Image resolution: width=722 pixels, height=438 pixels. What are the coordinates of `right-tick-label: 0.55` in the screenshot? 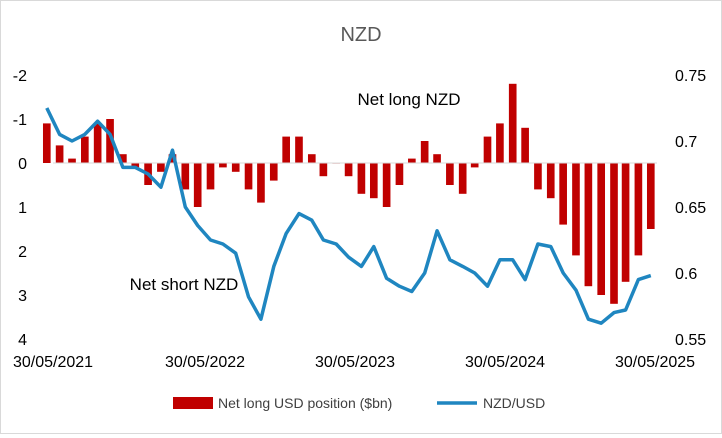 It's located at (690, 340).